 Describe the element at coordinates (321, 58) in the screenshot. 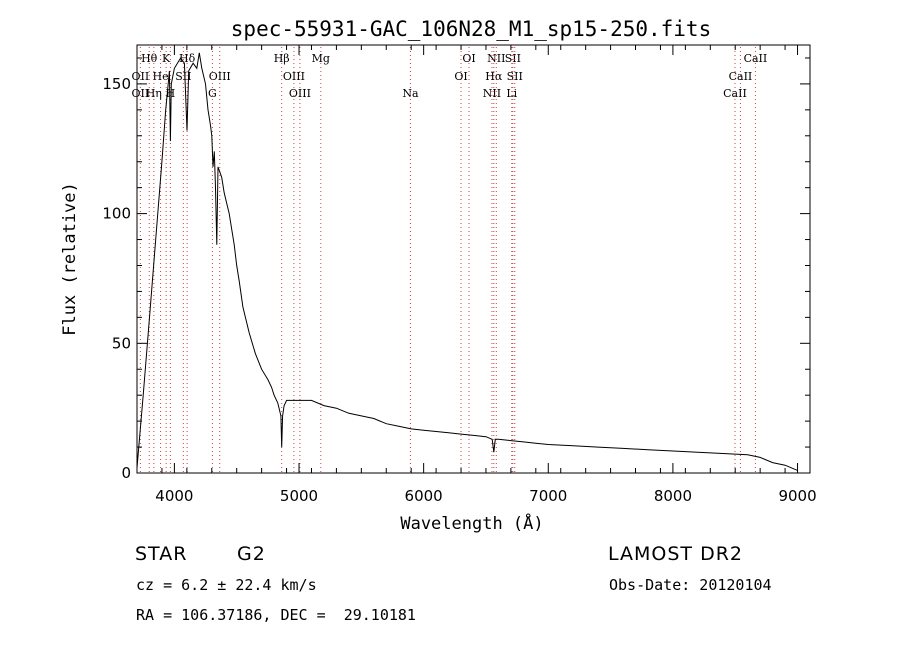

I see `line-label: Mg` at that location.